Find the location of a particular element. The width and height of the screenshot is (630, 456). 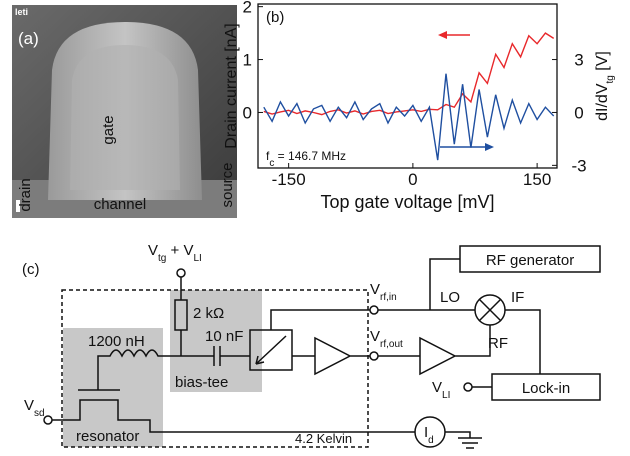

text-part: I is located at coordinates (426, 432).